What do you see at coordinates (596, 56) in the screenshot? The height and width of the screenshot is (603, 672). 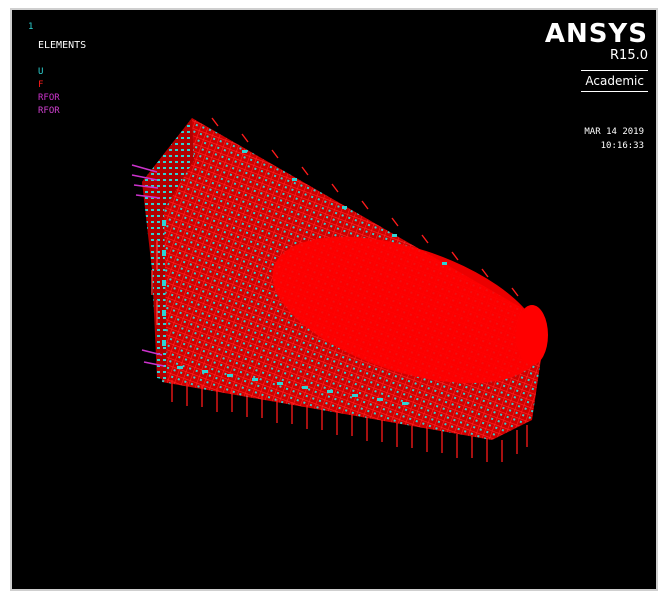 I see `ansys-logo: ANSYS R15.0 Academic` at bounding box center [596, 56].